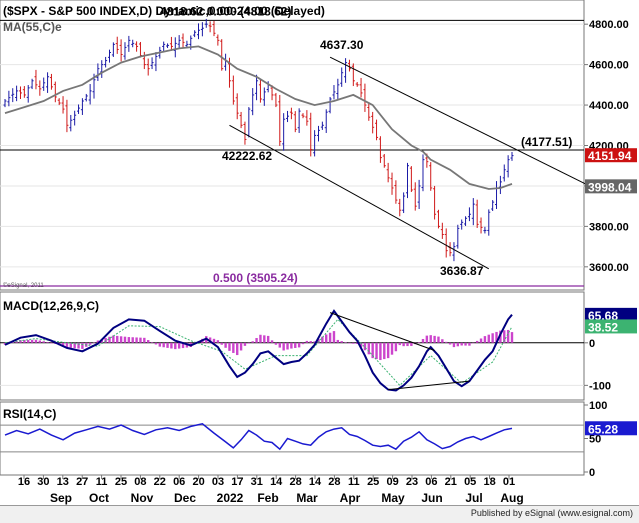 The width and height of the screenshot is (639, 523). I want to click on footer-credit: Published by eSignal (www.esignal.com), so click(551, 513).